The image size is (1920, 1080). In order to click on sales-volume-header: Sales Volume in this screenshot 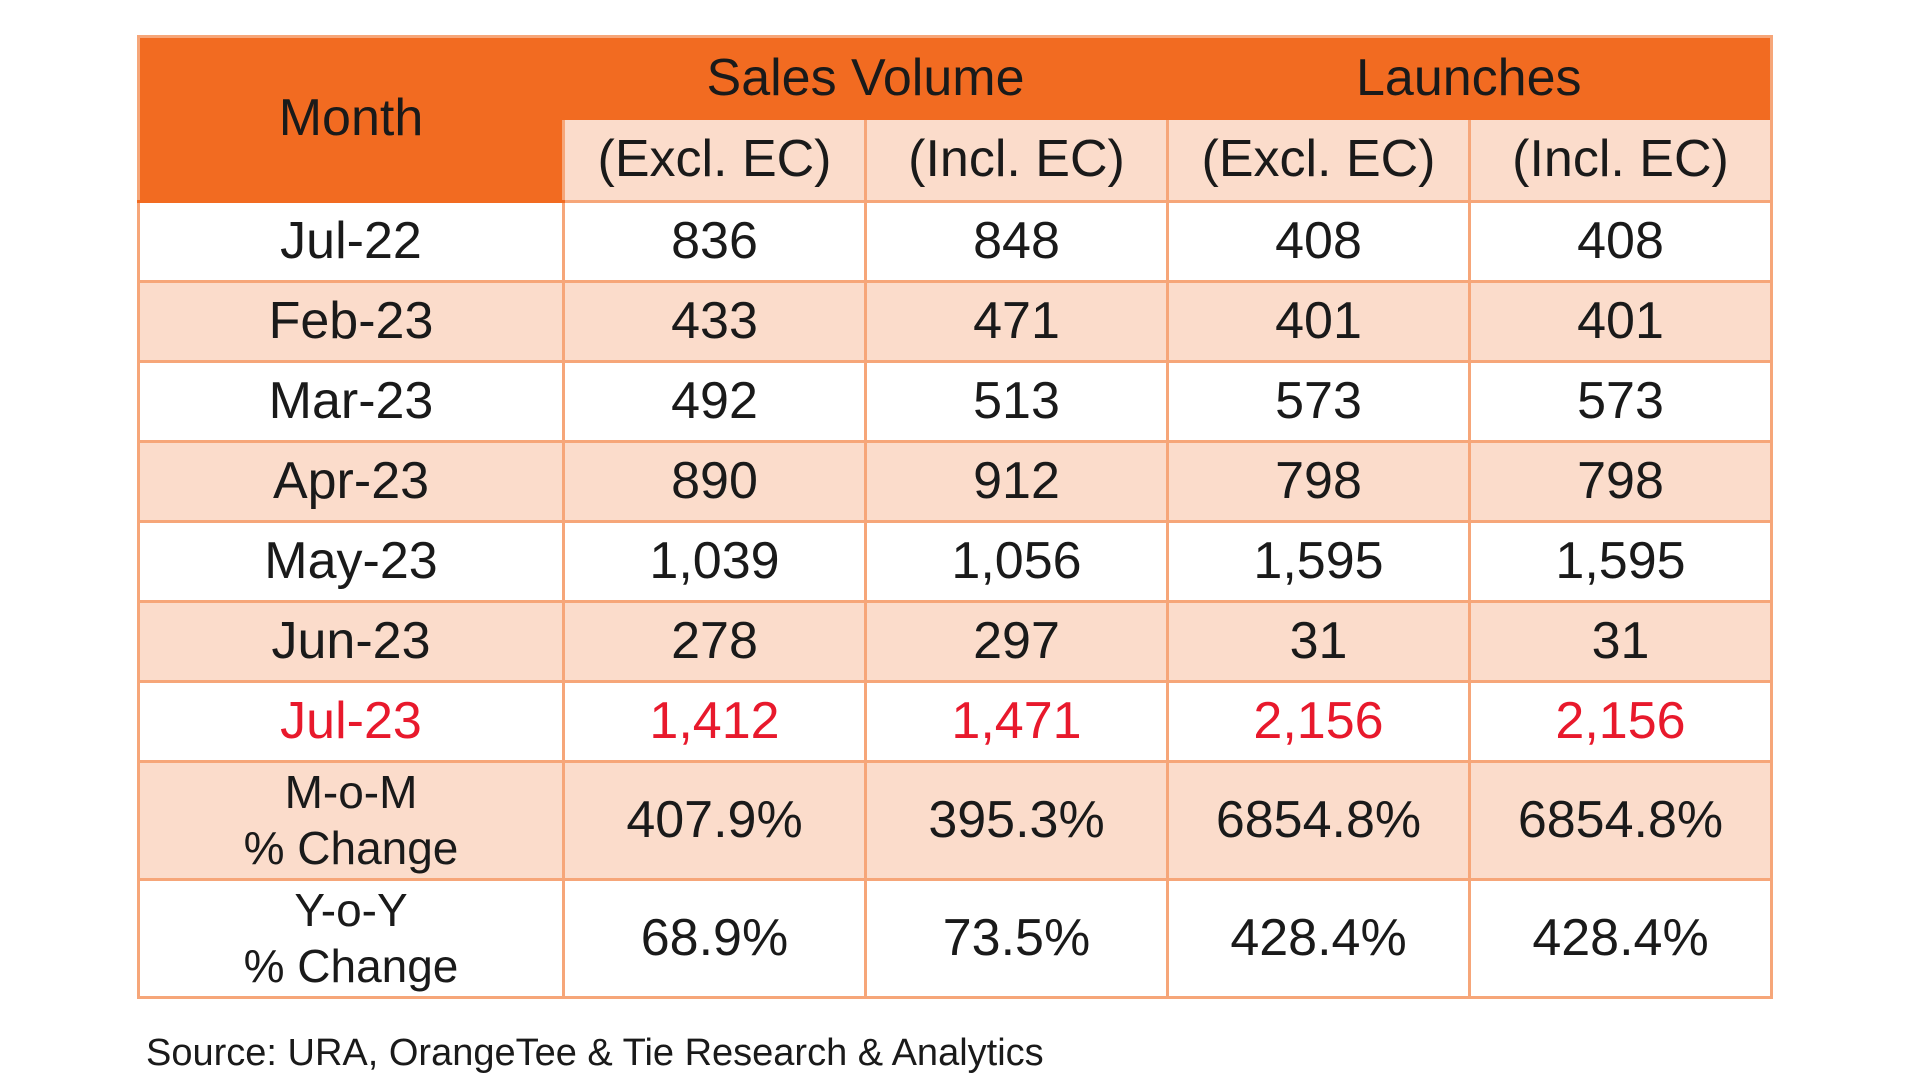, I will do `click(865, 78)`.